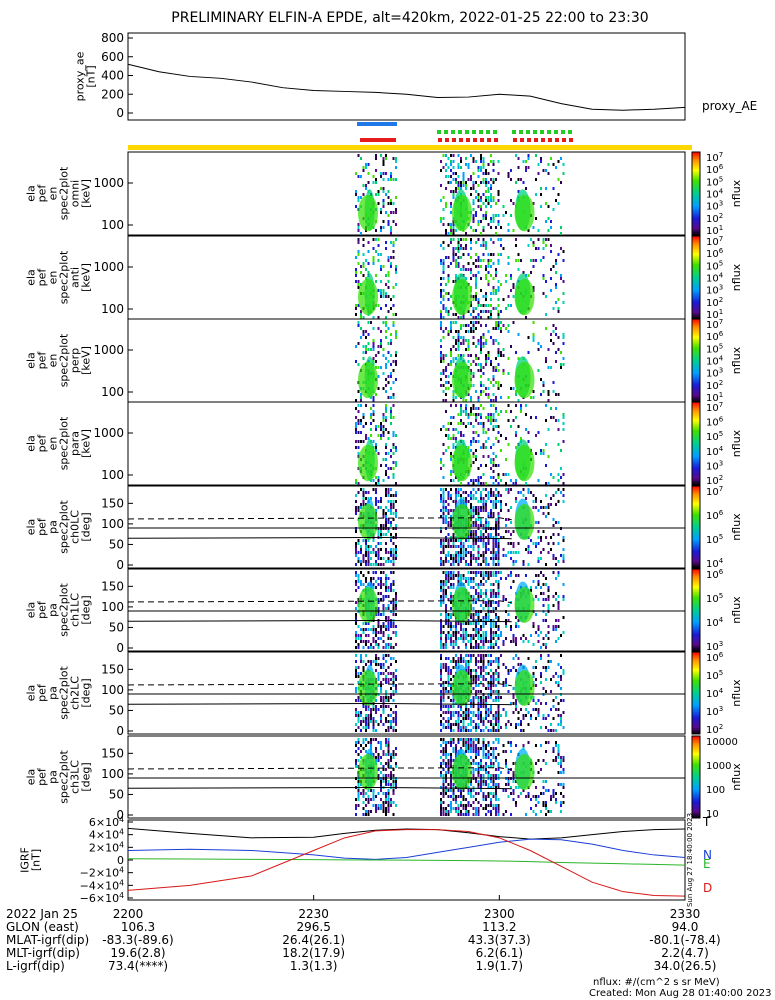 The height and width of the screenshot is (1000, 775). What do you see at coordinates (319, 602) in the screenshot?
I see `loss-cone-dashed` at bounding box center [319, 602].